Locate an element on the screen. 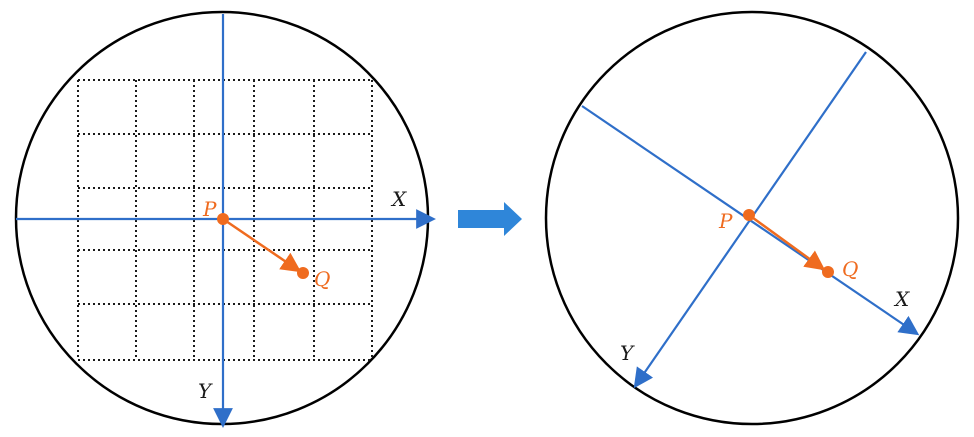 Image resolution: width=974 pixels, height=437 pixels. left-q-label: Q is located at coordinates (322, 279).